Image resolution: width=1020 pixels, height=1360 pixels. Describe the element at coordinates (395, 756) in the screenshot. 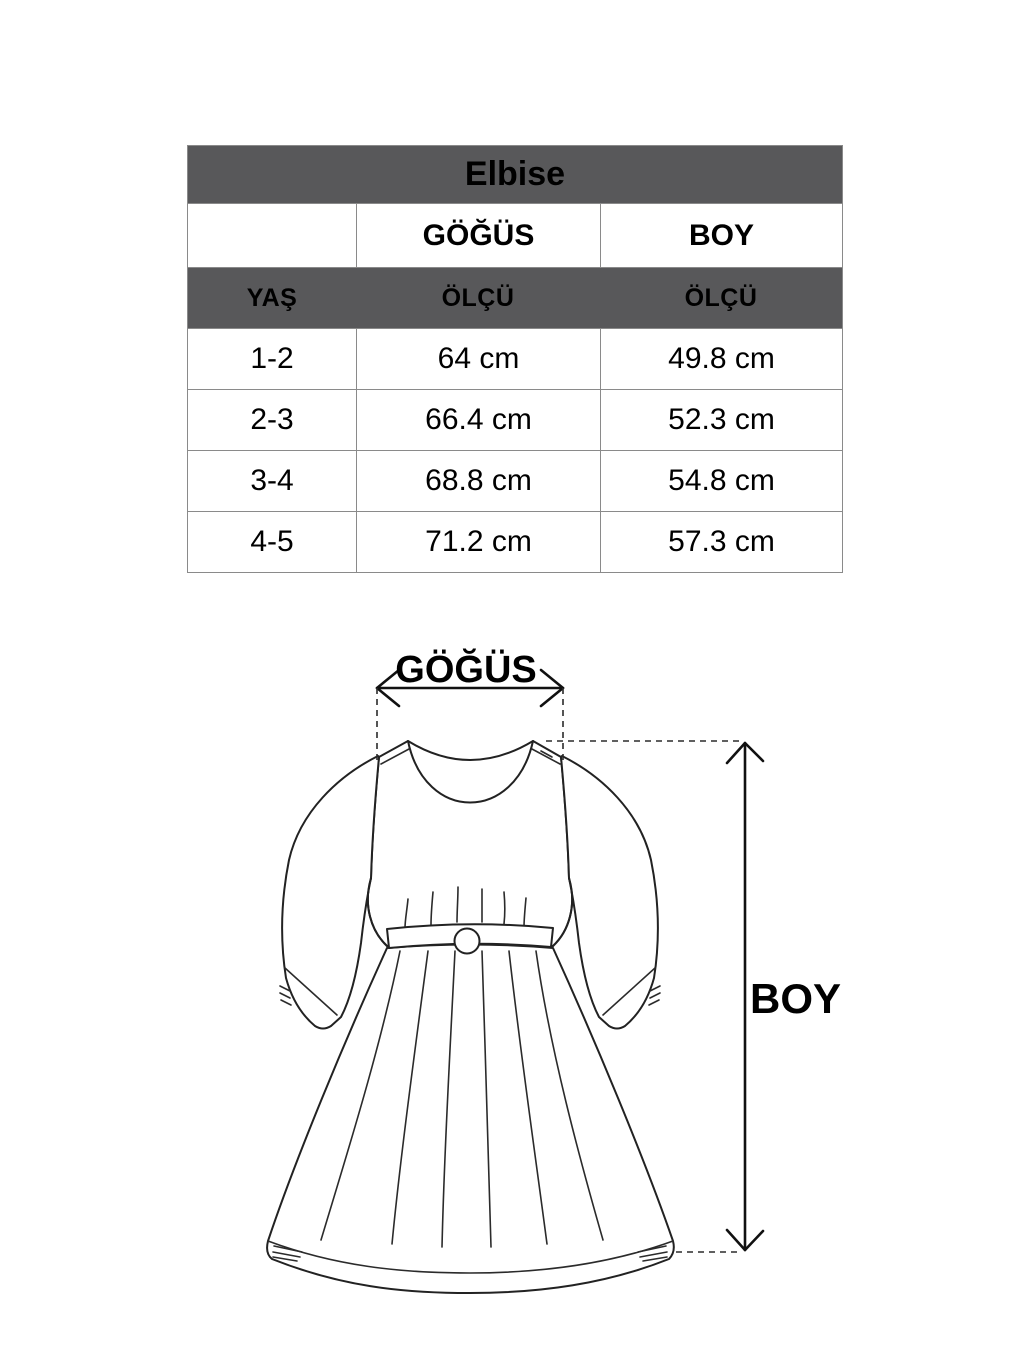

I see `left-shoulder-seam` at that location.